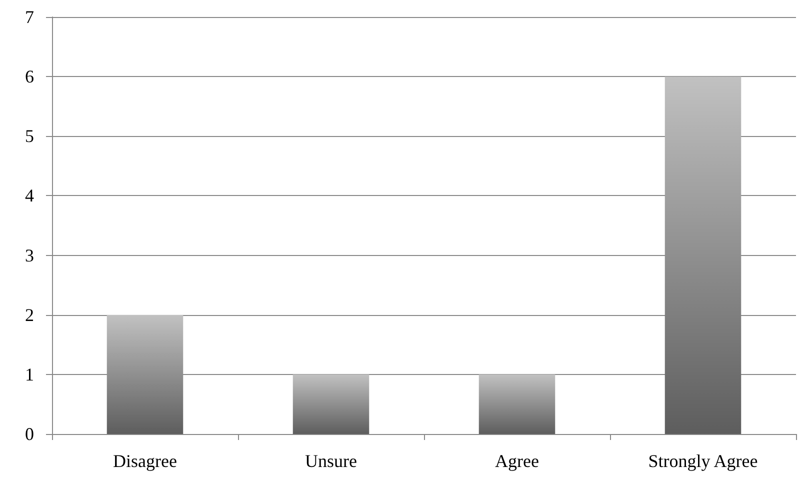 The width and height of the screenshot is (798, 486). Describe the element at coordinates (29, 314) in the screenshot. I see `y-tick-label: 2` at that location.